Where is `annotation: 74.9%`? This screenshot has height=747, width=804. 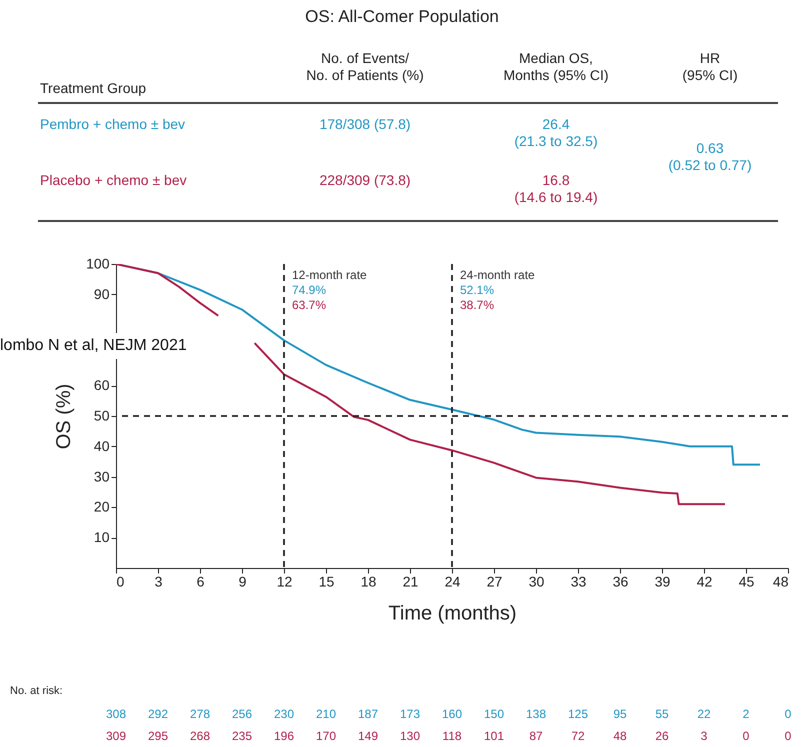 annotation: 74.9% is located at coordinates (309, 290).